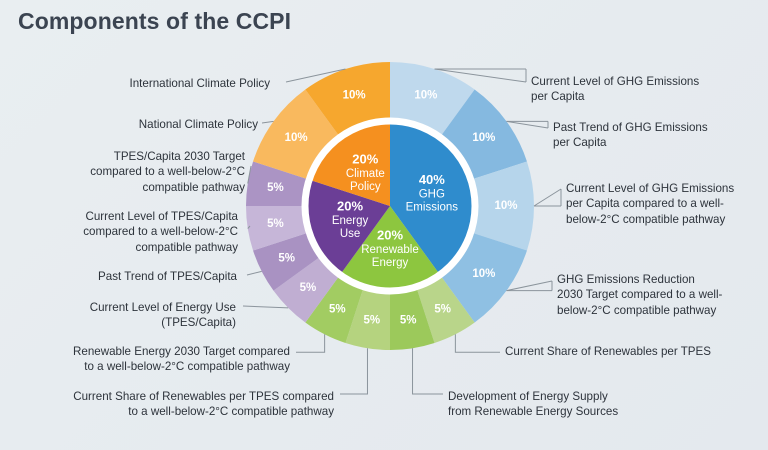 The height and width of the screenshot is (450, 768). What do you see at coordinates (198, 124) in the screenshot?
I see `callout-natl-climate-policy: National Climate Policy` at bounding box center [198, 124].